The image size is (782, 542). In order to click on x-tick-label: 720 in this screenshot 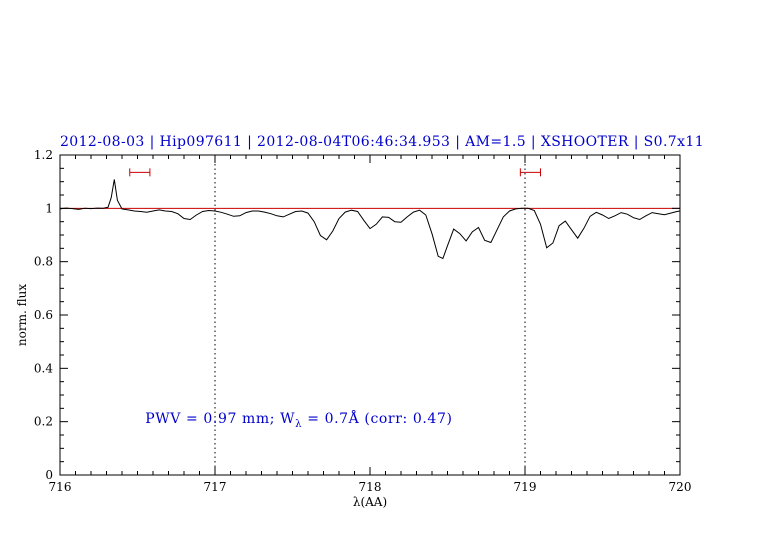, I will do `click(680, 487)`.